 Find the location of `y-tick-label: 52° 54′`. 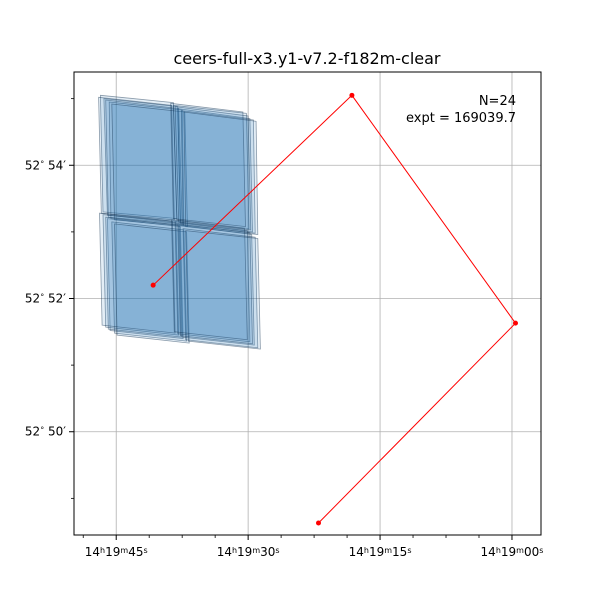

y-tick-label: 52° 54′ is located at coordinates (45, 165).